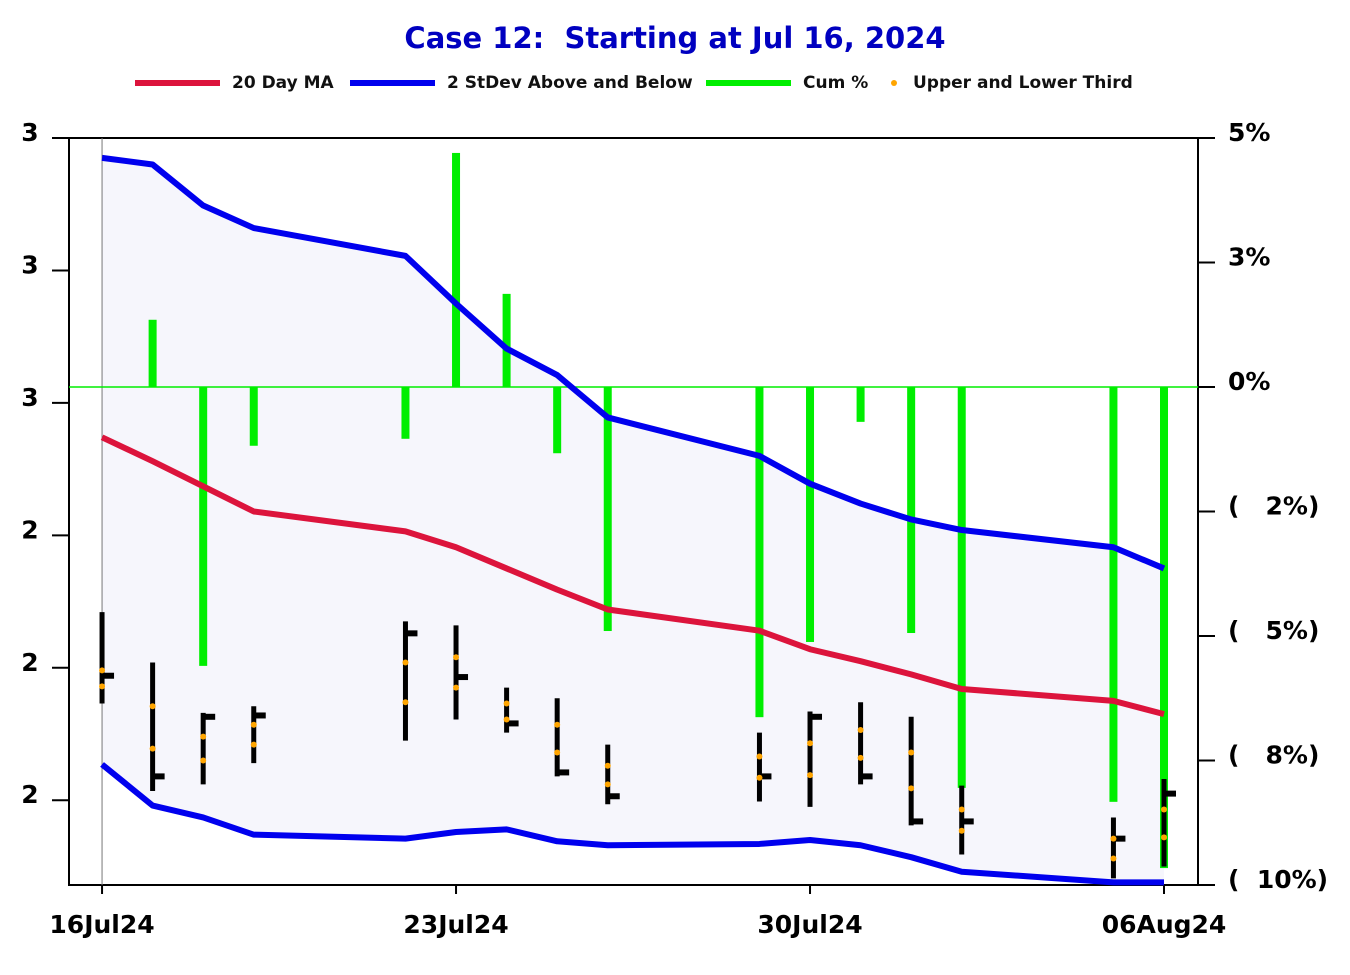 The width and height of the screenshot is (1350, 975). Describe the element at coordinates (1249, 381) in the screenshot. I see `y2-tick-label: 0%` at that location.